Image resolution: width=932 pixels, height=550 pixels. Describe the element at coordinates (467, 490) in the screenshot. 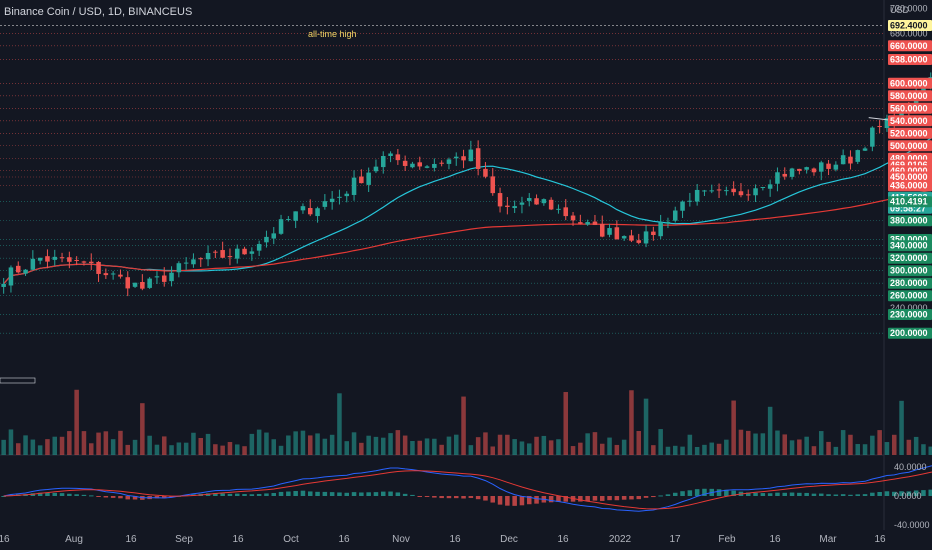

I see `oscillator-signal-line` at that location.